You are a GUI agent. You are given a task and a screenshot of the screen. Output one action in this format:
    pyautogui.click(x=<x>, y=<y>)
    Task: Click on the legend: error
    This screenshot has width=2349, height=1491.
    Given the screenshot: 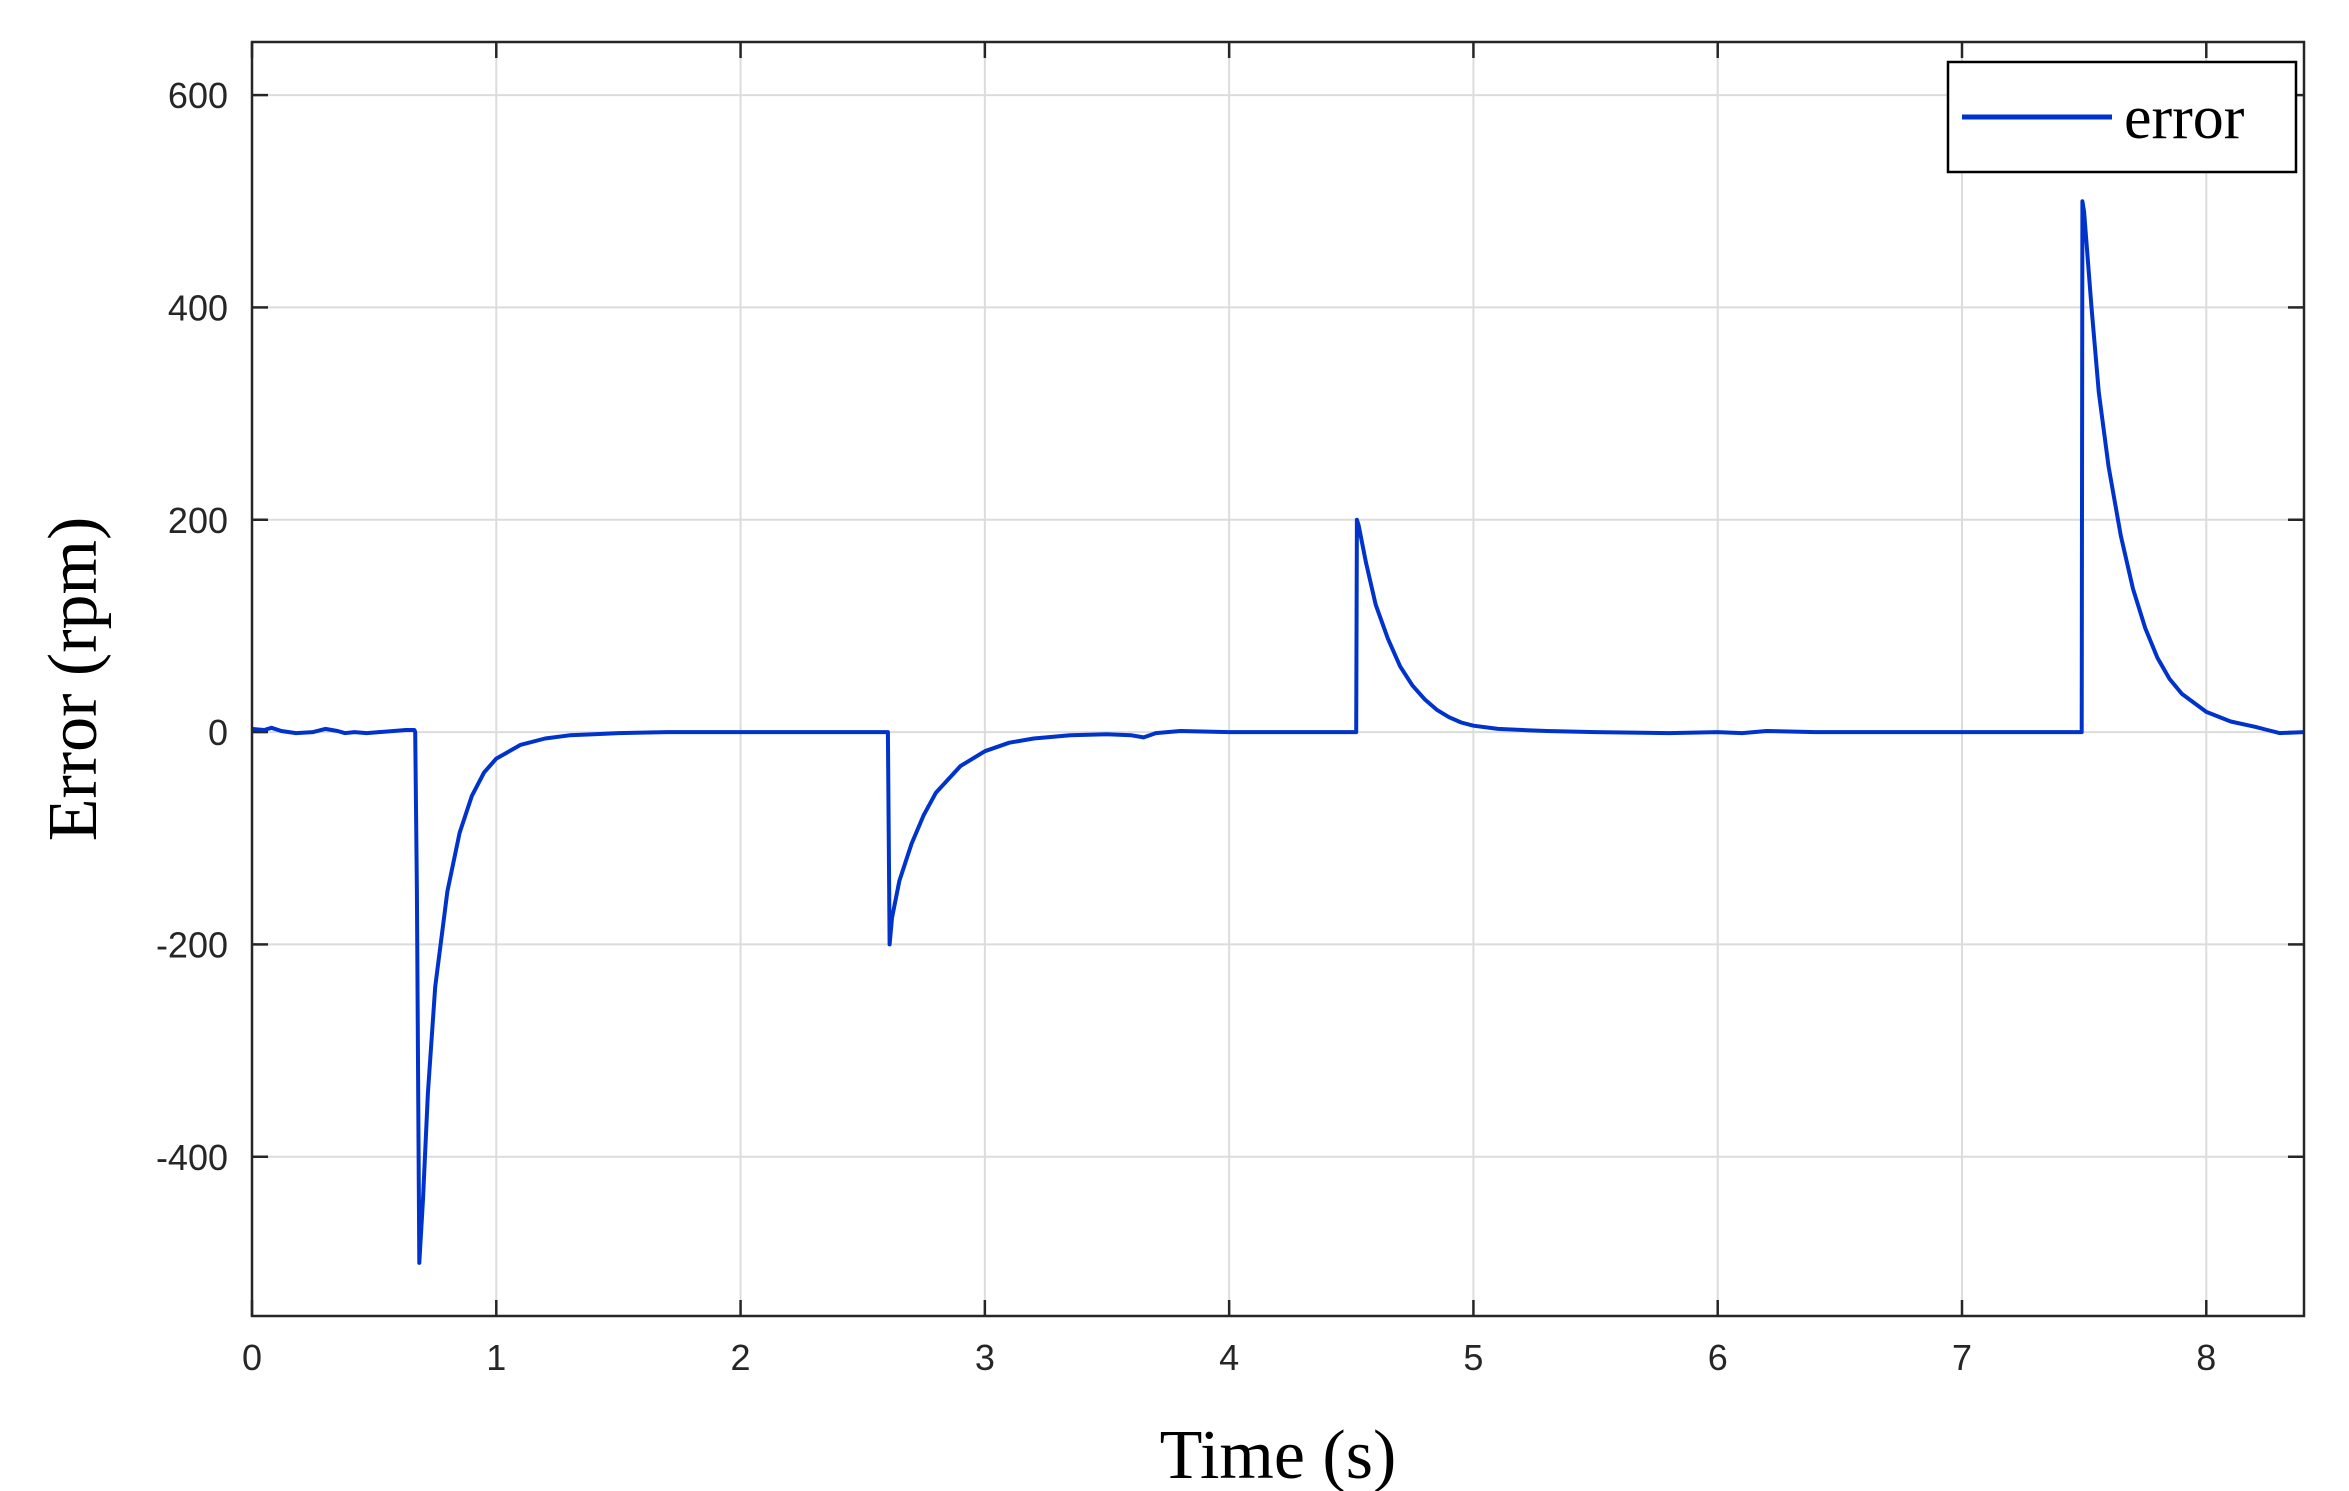 What is the action you would take?
    pyautogui.click(x=2122, y=117)
    